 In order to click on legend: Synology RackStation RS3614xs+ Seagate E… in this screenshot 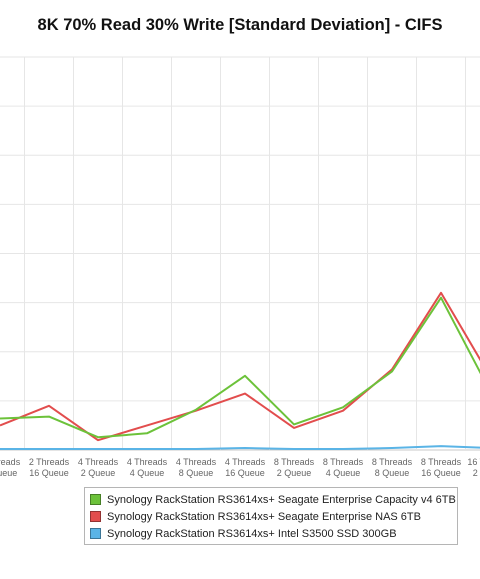, I will do `click(271, 516)`.